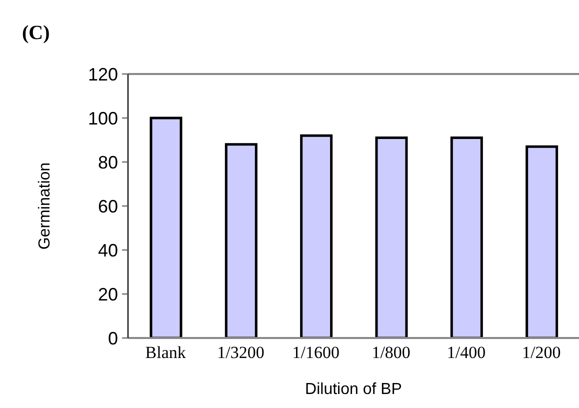  Describe the element at coordinates (466, 352) in the screenshot. I see `x-tick-label: 1/400` at that location.